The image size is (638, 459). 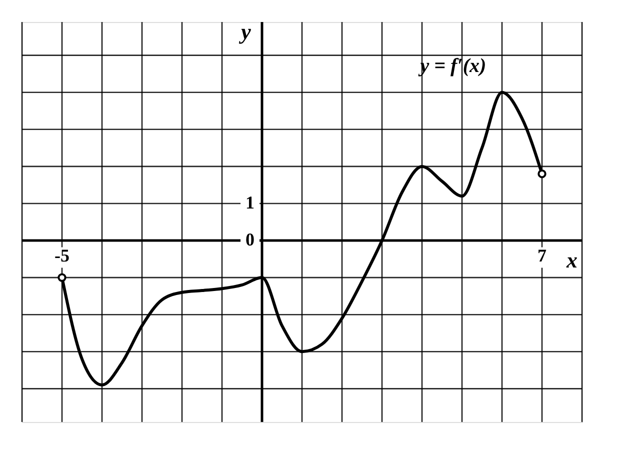 What do you see at coordinates (250, 240) in the screenshot?
I see `y-tick-label: 0` at bounding box center [250, 240].